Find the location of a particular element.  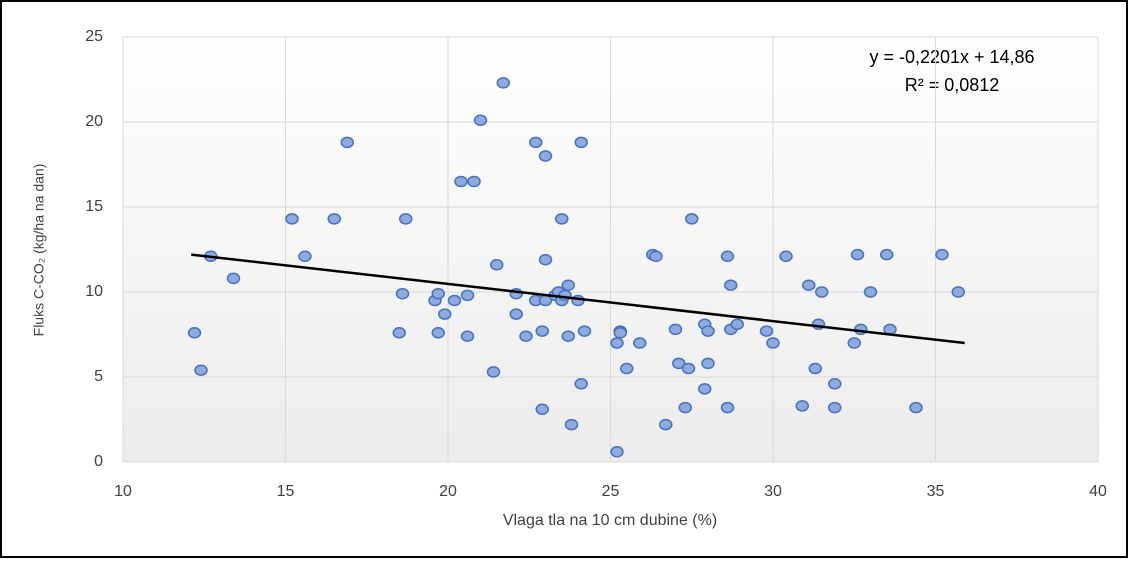

x-tick-label: 30 is located at coordinates (773, 491).